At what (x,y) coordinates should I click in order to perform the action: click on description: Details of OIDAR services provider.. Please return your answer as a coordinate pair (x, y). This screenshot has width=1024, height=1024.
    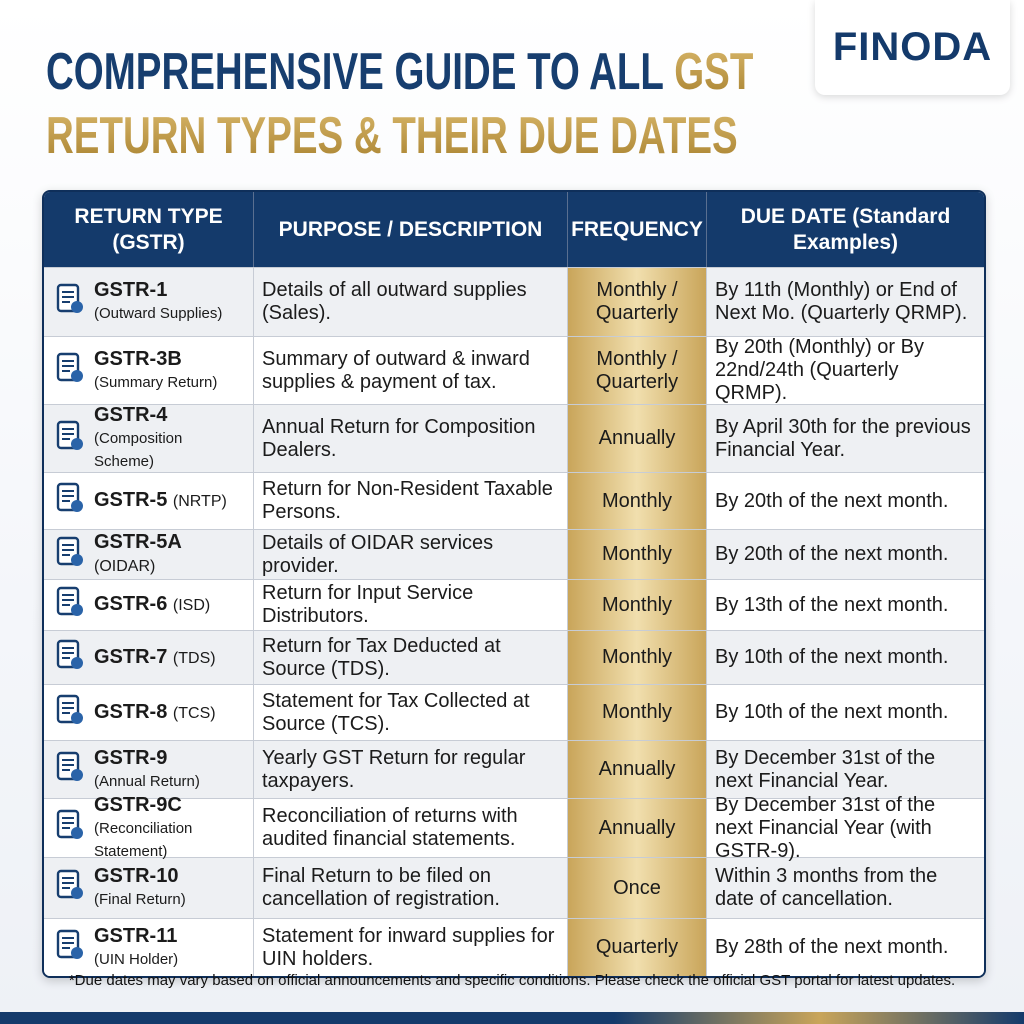
    Looking at the image, I should click on (411, 554).